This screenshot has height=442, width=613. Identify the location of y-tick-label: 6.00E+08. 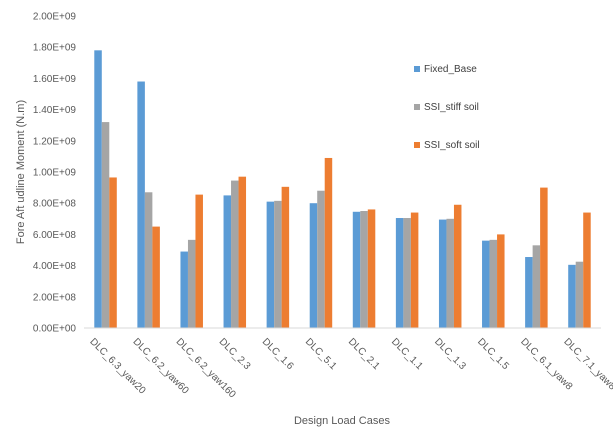
(55, 235).